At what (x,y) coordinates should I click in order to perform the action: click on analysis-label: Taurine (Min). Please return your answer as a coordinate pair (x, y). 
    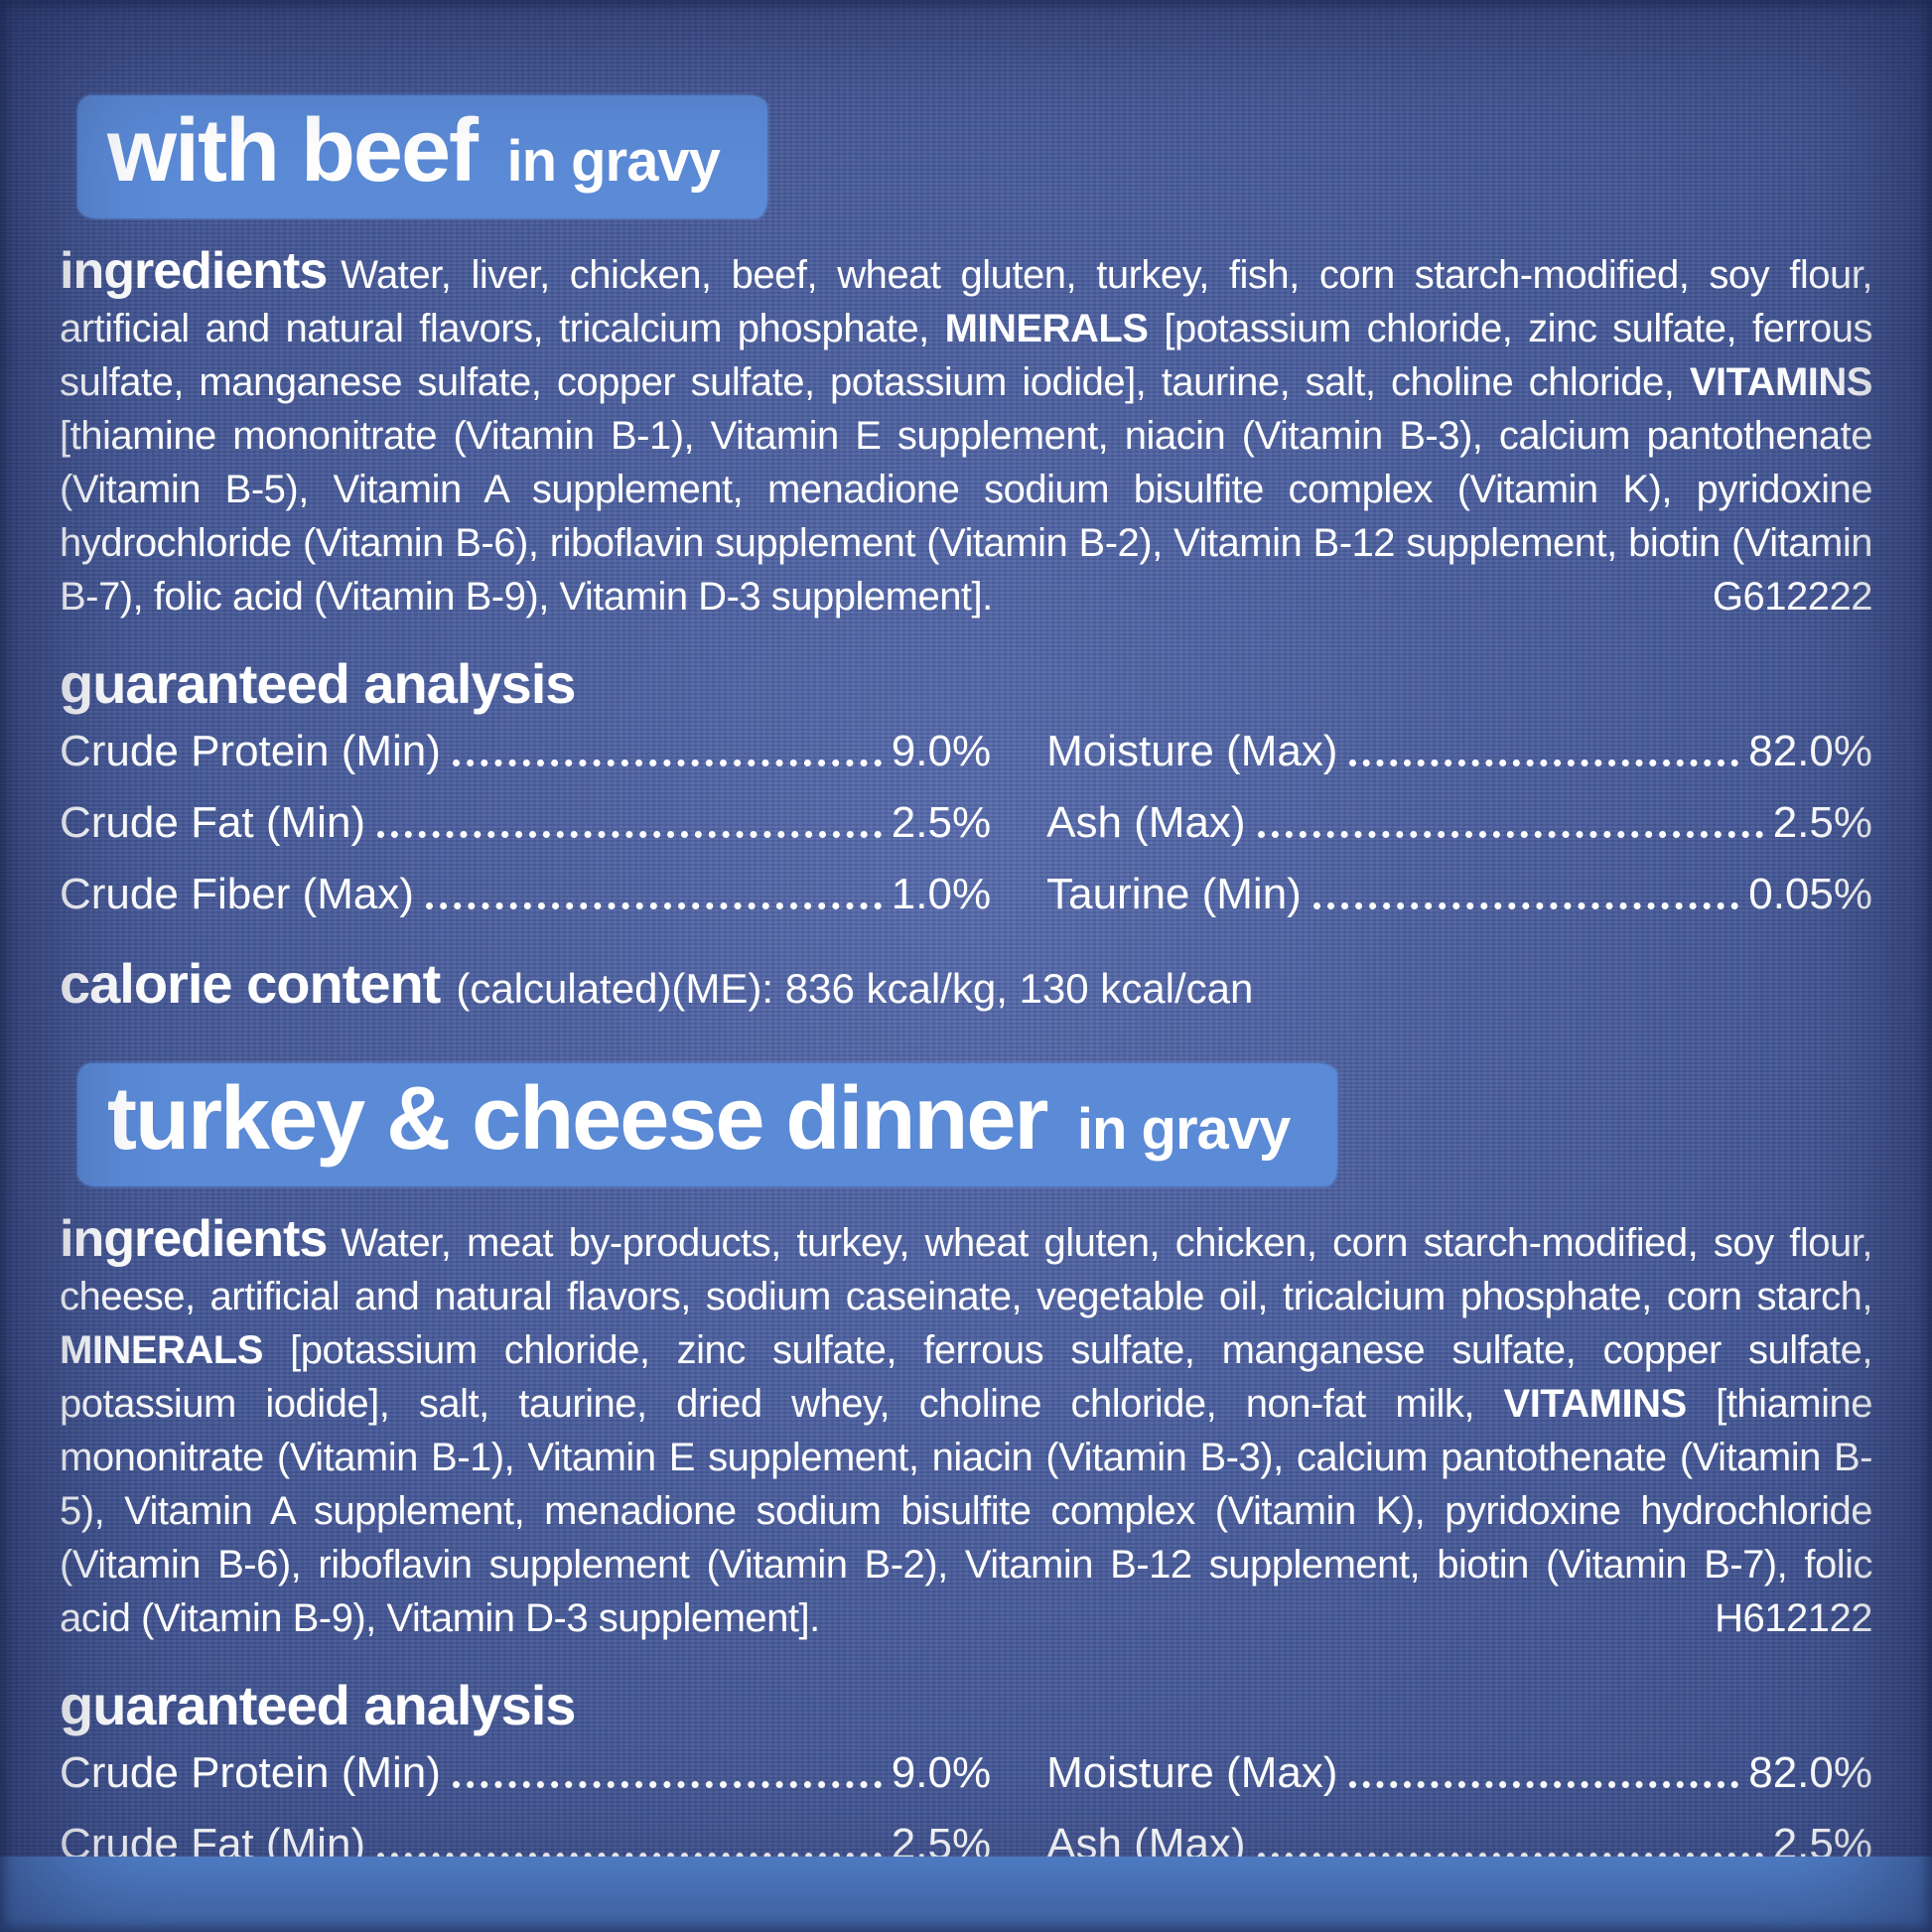
    Looking at the image, I should click on (1174, 894).